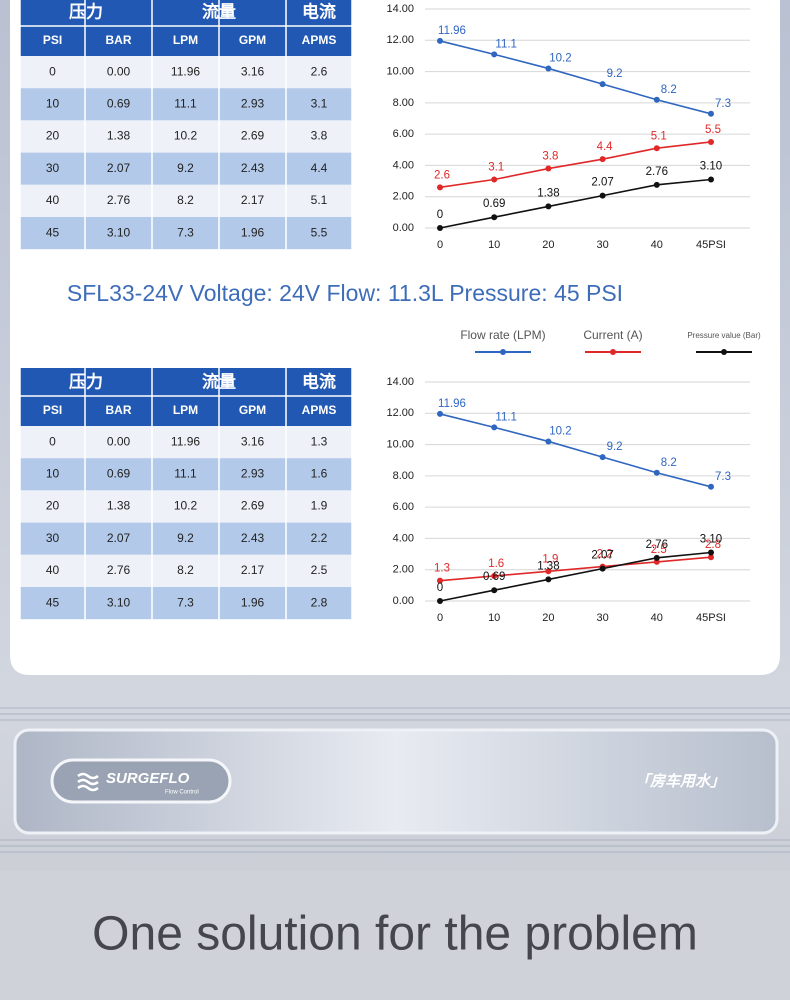  What do you see at coordinates (403, 507) in the screenshot?
I see `y-tick-label: 6.00` at bounding box center [403, 507].